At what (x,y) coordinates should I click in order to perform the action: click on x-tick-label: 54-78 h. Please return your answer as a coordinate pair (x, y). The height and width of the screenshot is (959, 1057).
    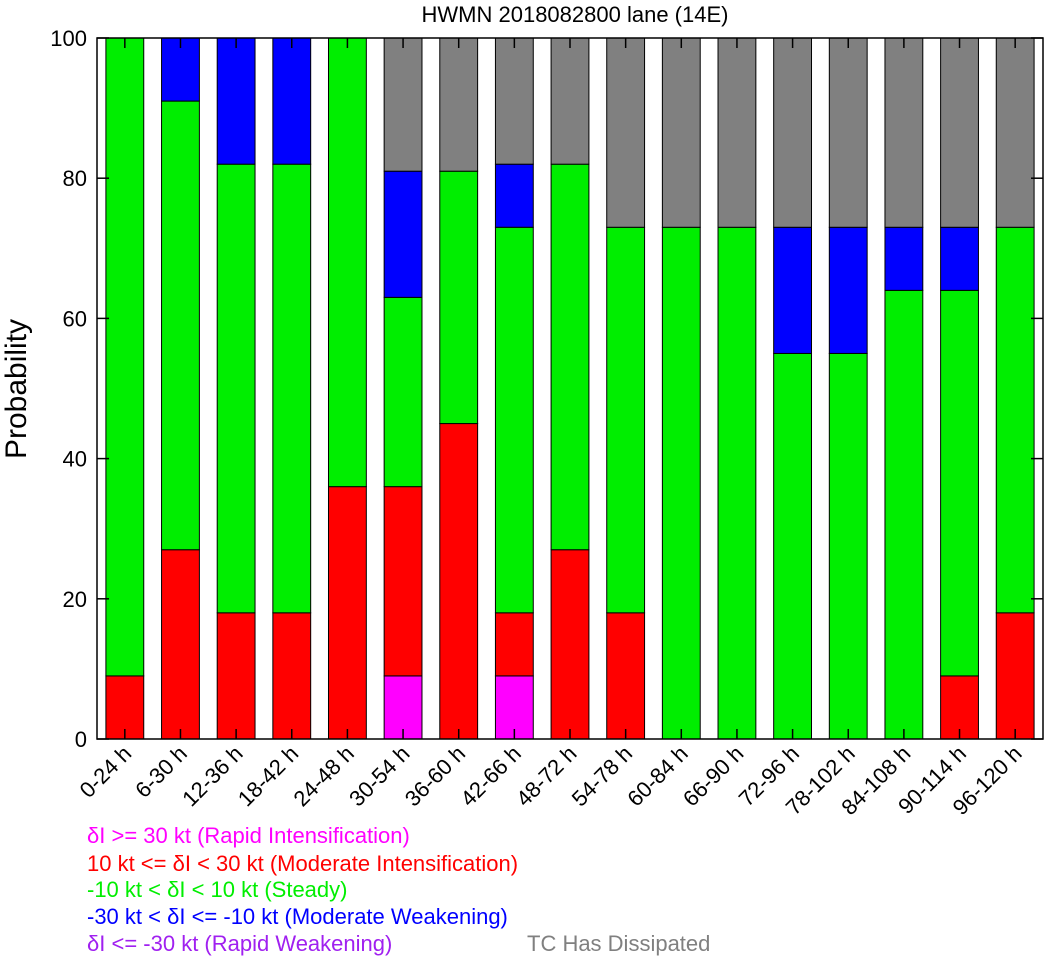
    Looking at the image, I should click on (602, 776).